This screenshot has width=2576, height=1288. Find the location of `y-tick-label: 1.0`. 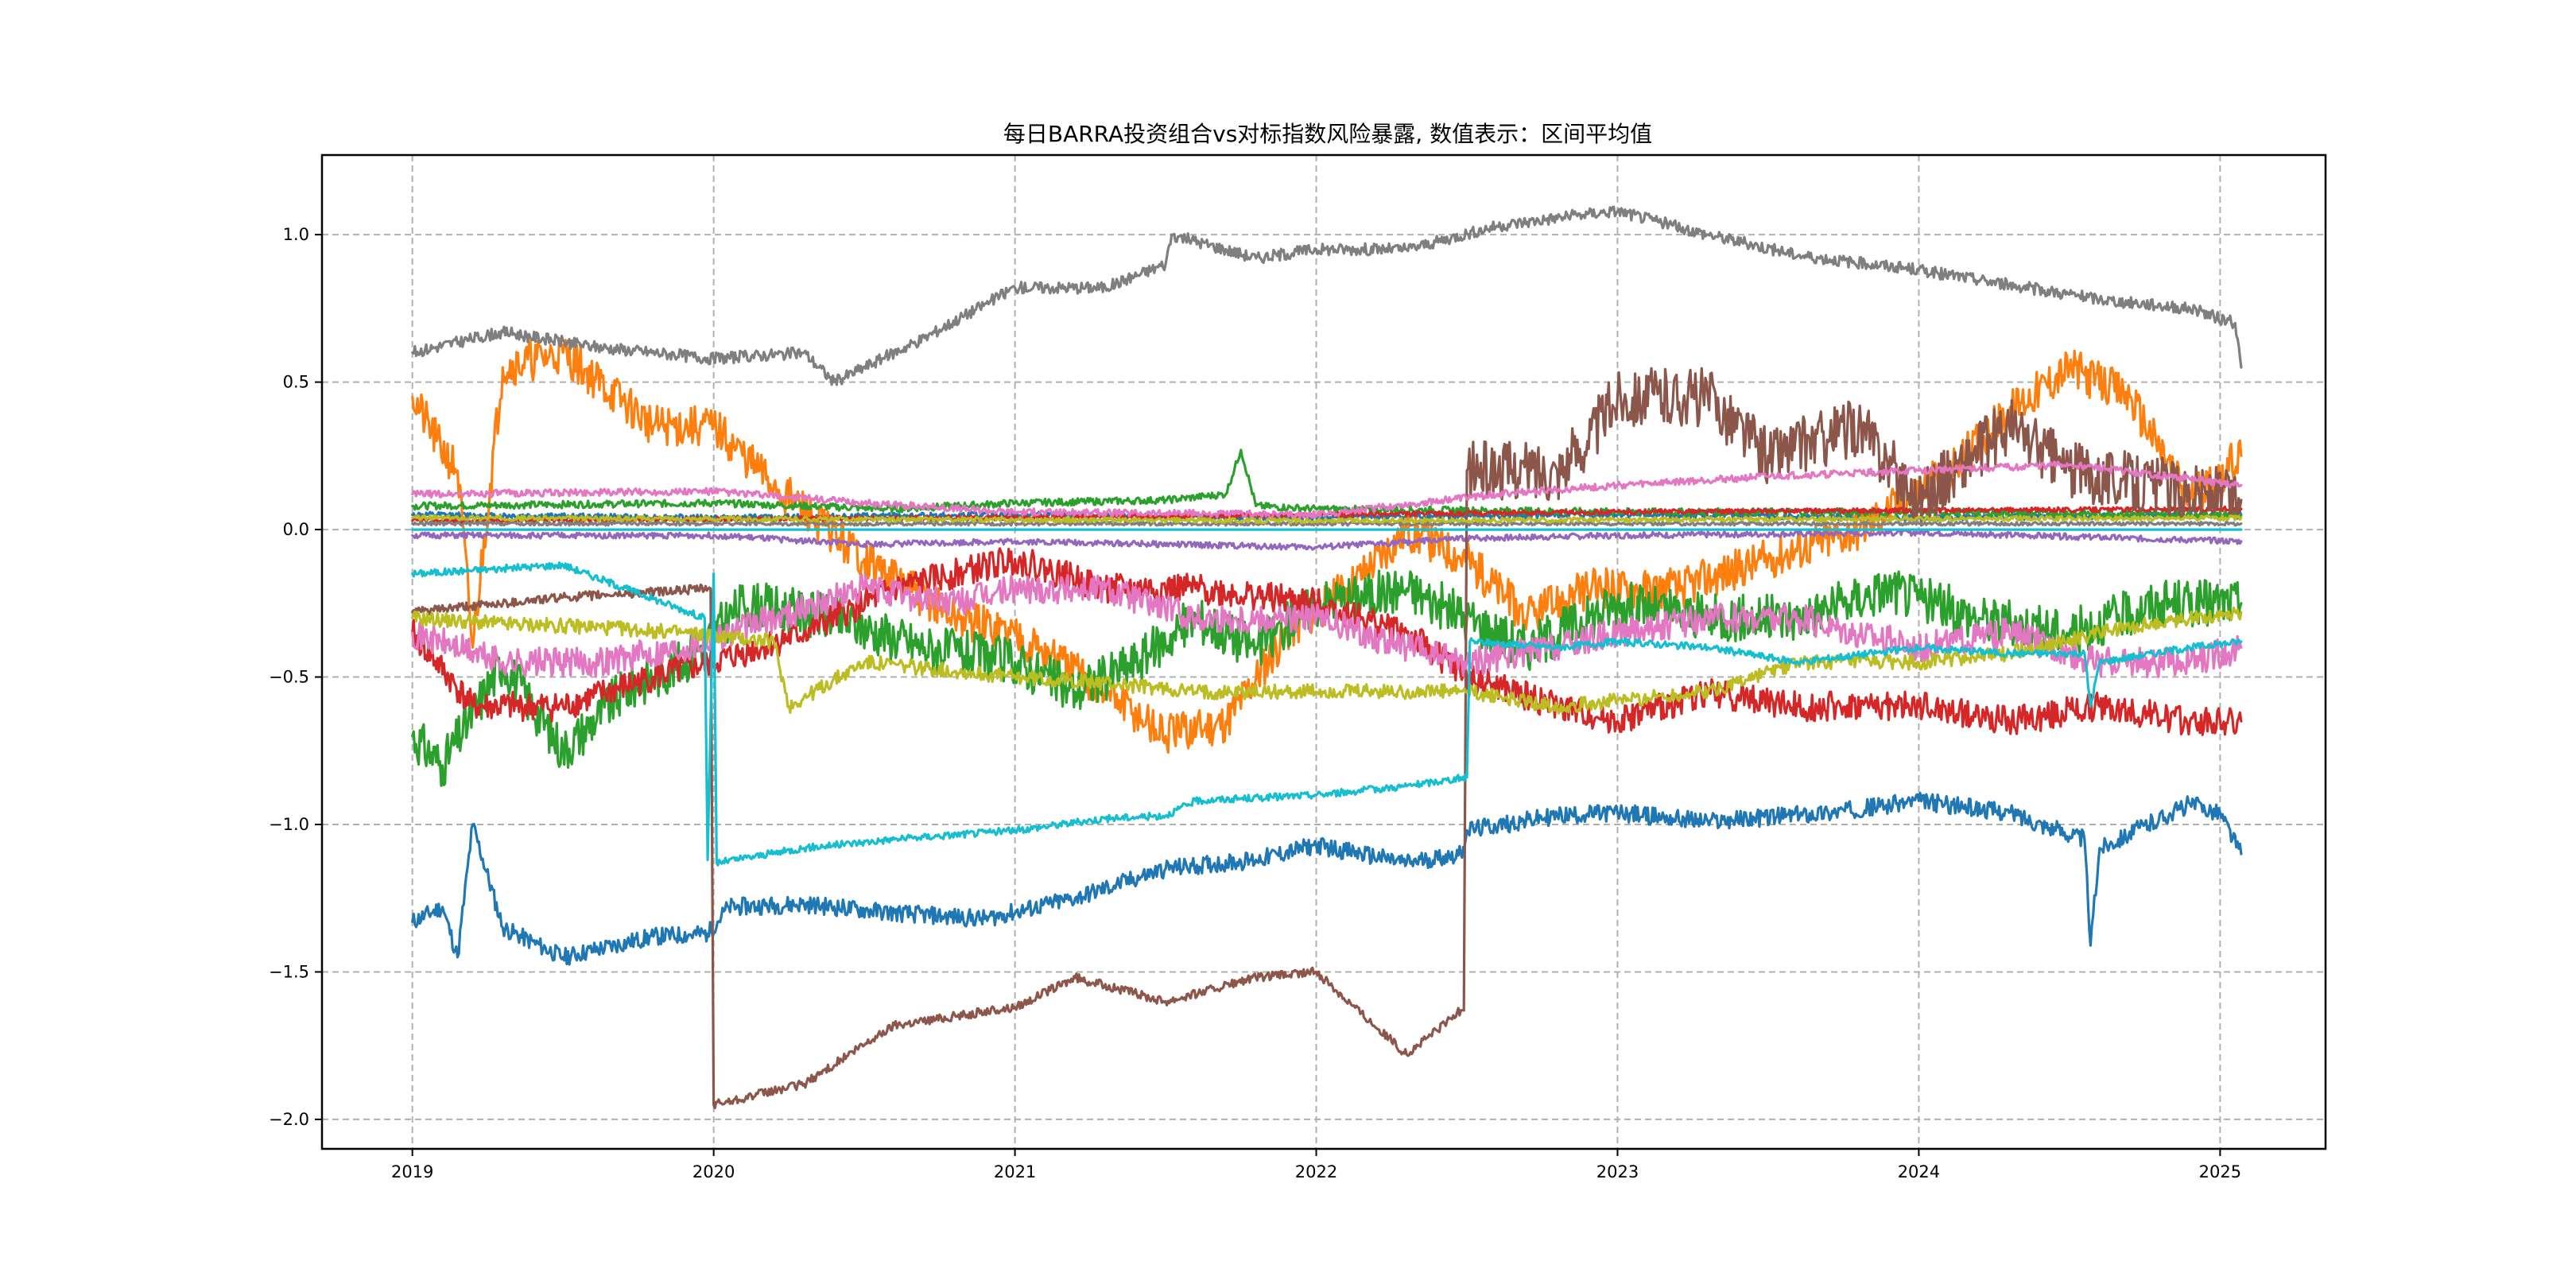

y-tick-label: 1.0 is located at coordinates (296, 234).